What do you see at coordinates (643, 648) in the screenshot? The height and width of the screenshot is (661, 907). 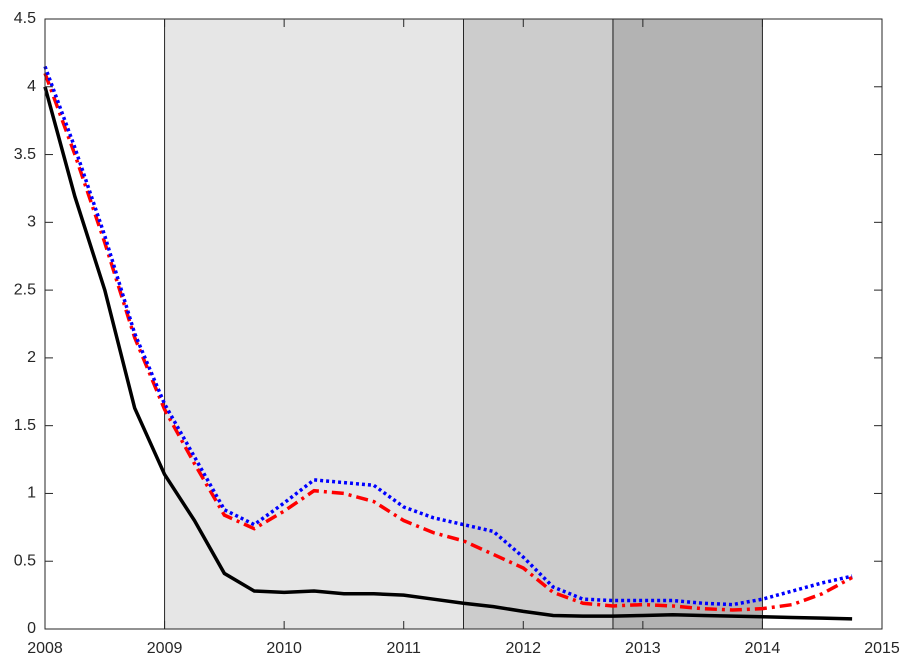 I see `x-tick-label: 2013` at bounding box center [643, 648].